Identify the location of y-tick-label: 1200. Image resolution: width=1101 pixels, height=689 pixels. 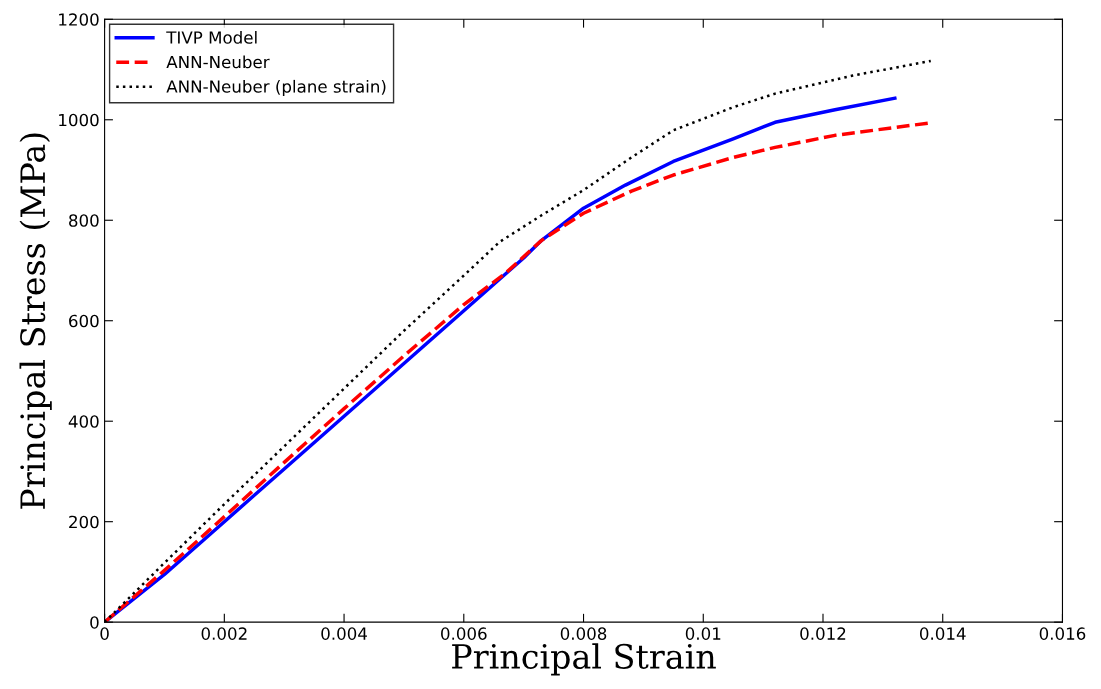
(79, 19).